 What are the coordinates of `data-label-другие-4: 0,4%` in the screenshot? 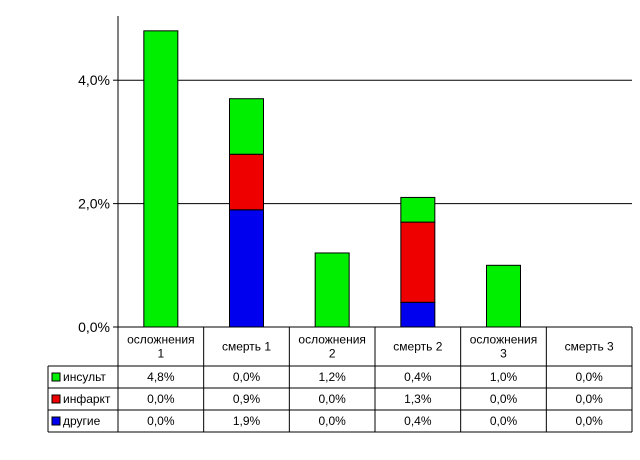 It's located at (418, 421).